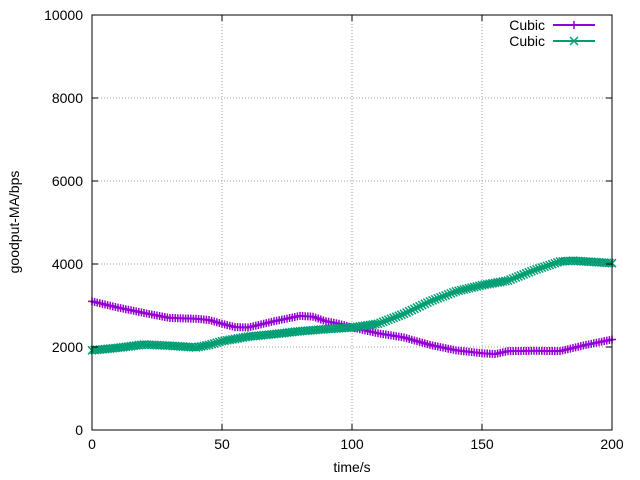 The height and width of the screenshot is (480, 640). What do you see at coordinates (67, 181) in the screenshot?
I see `y-tick-label: 6000` at bounding box center [67, 181].